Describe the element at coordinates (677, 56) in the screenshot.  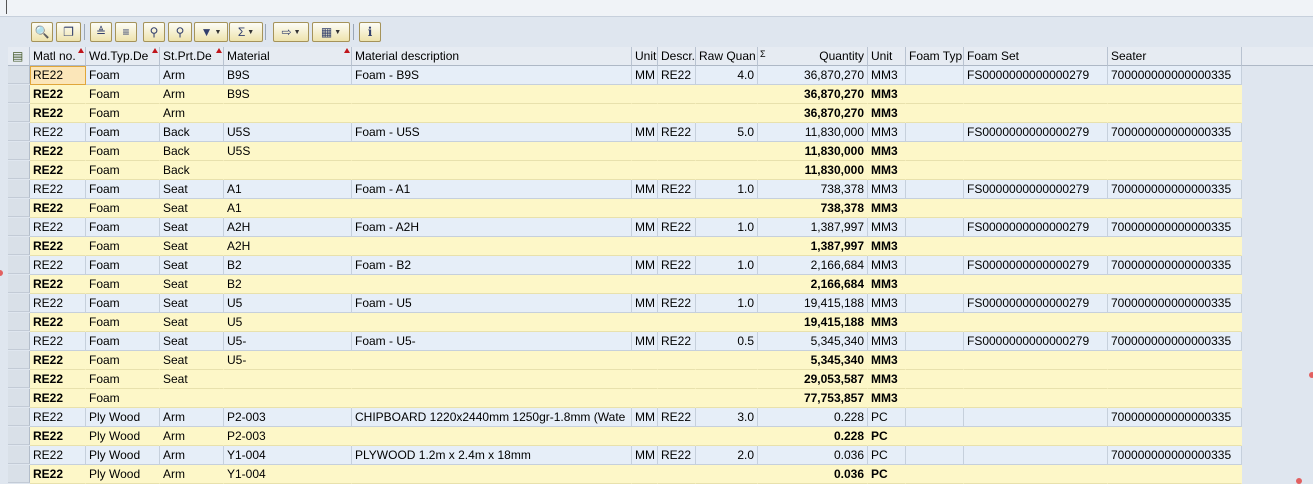
I see `column-header-6: Descr.` at that location.